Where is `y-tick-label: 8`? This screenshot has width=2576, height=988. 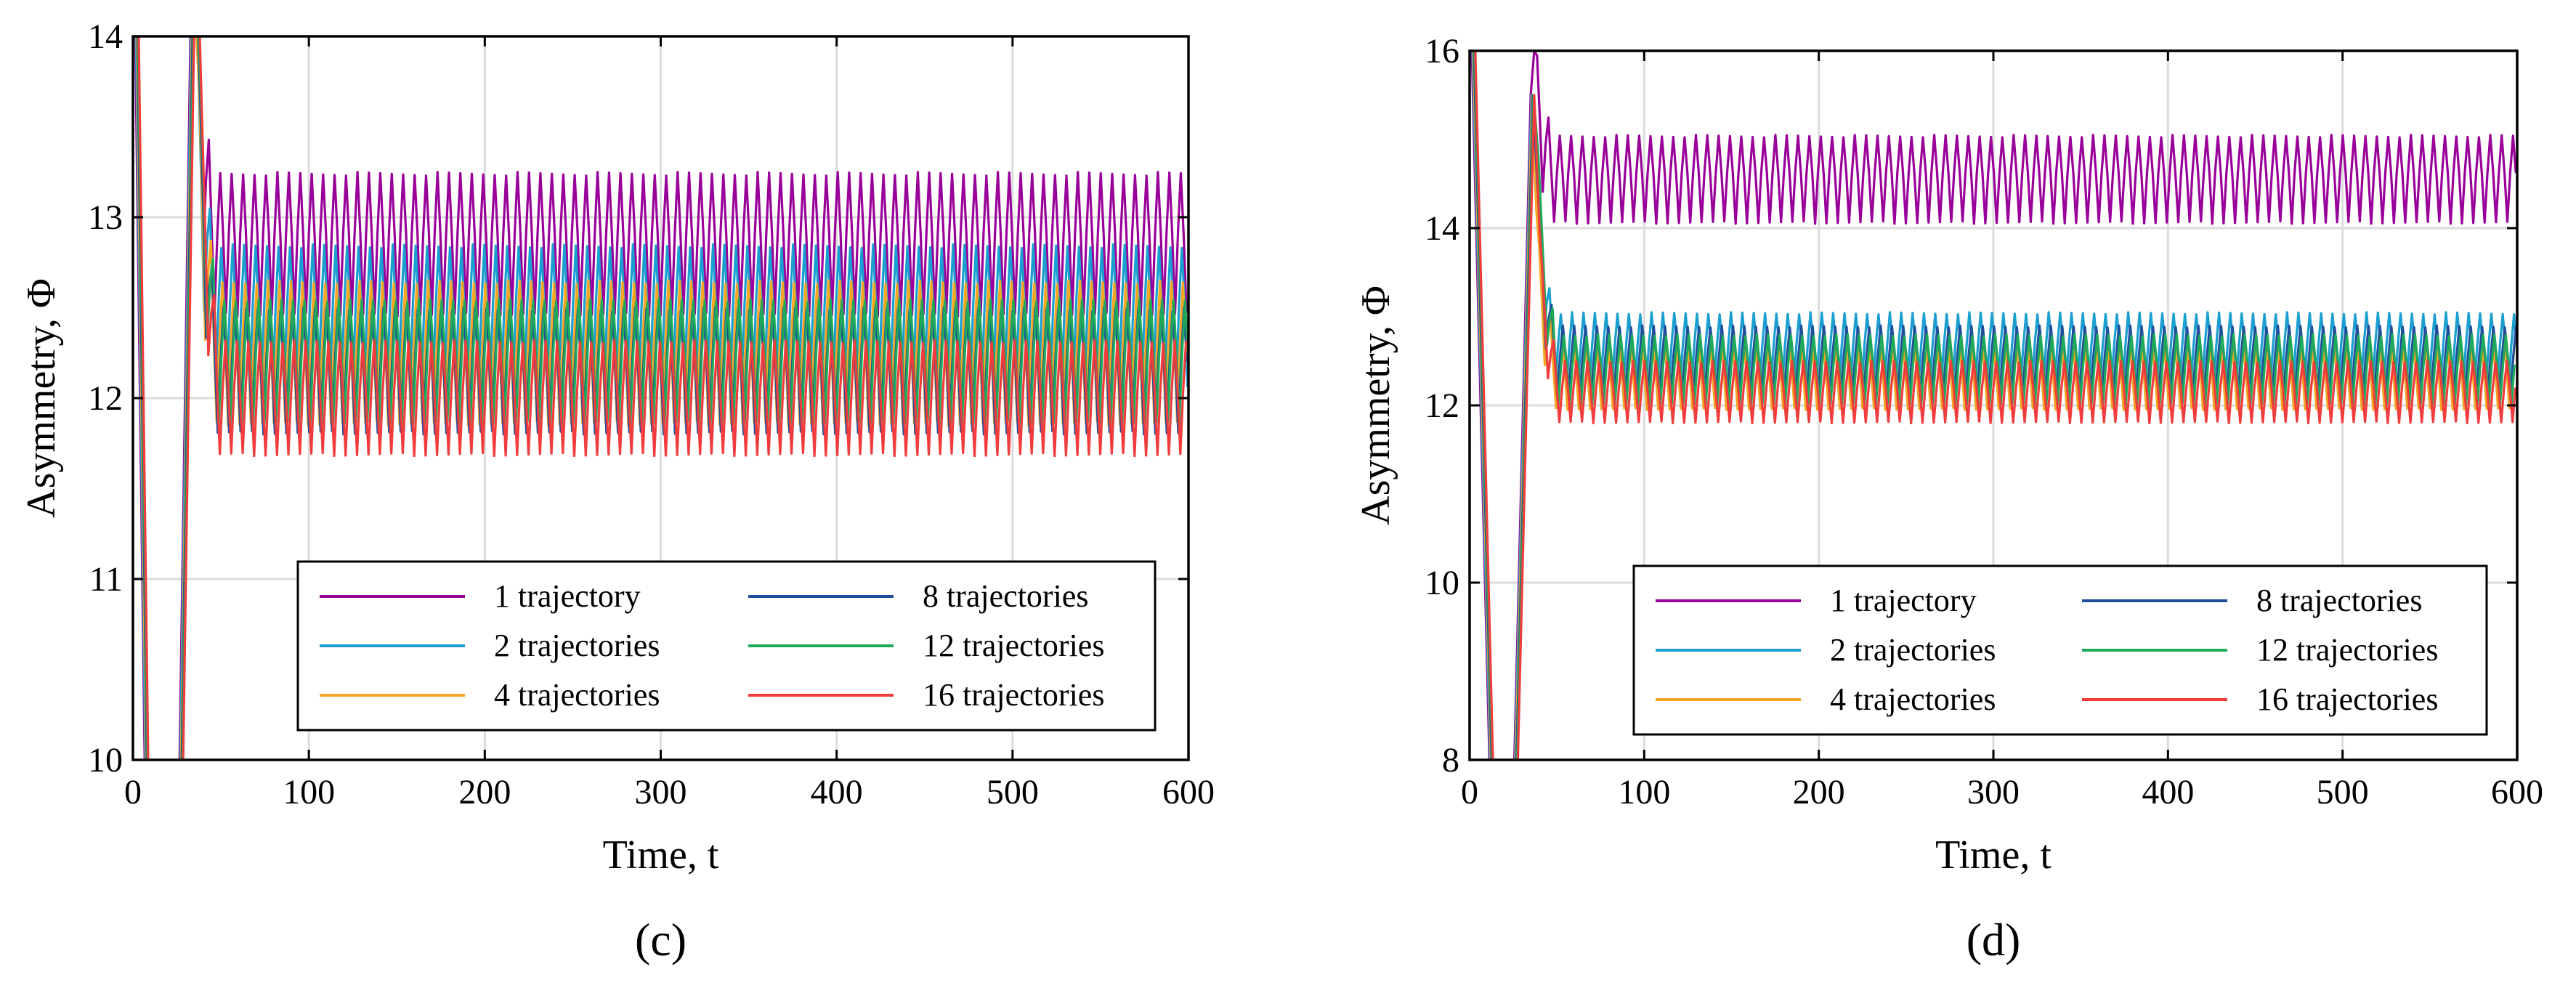 y-tick-label: 8 is located at coordinates (1450, 760).